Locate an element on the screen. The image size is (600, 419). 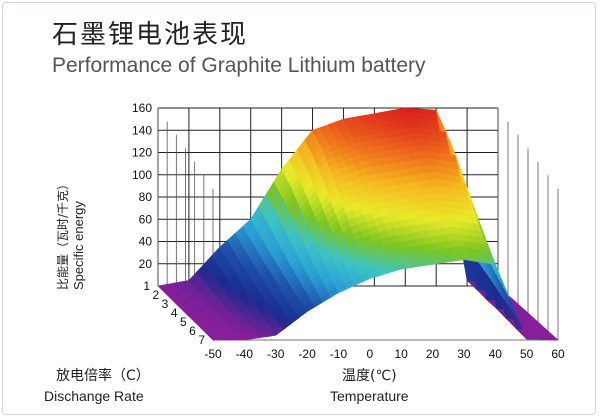
y-axis-label: 比能量（瓦时/千克） Specific energy is located at coordinates (71, 190).